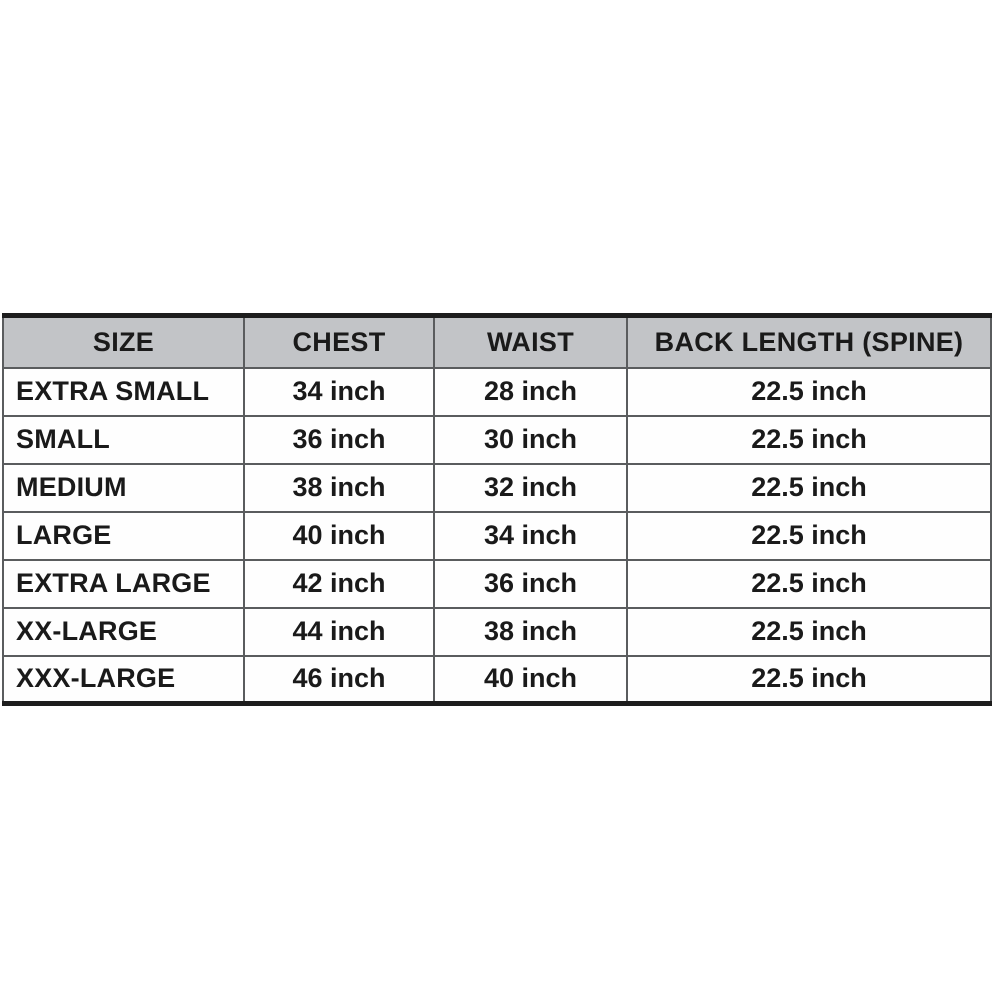 The height and width of the screenshot is (1000, 1000). Describe the element at coordinates (123, 487) in the screenshot. I see `cell-size: MEDIUM` at that location.